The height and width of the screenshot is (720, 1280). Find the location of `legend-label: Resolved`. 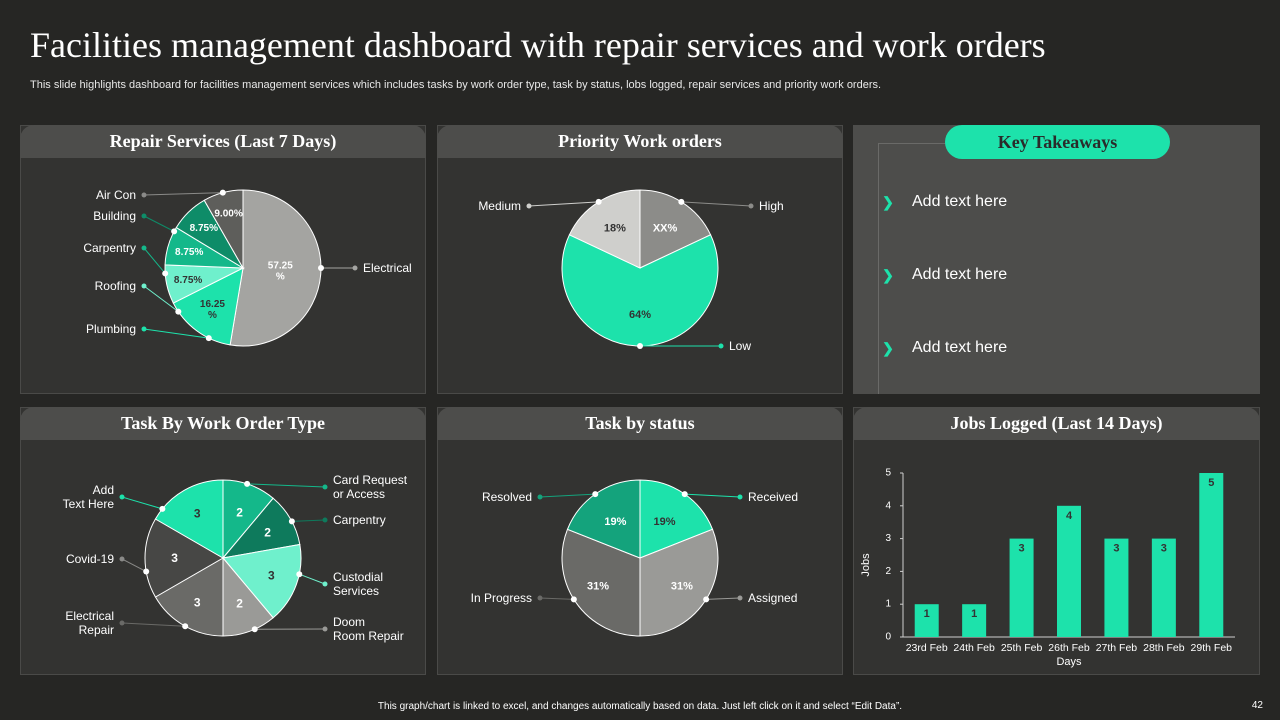

legend-label: Resolved is located at coordinates (507, 497).